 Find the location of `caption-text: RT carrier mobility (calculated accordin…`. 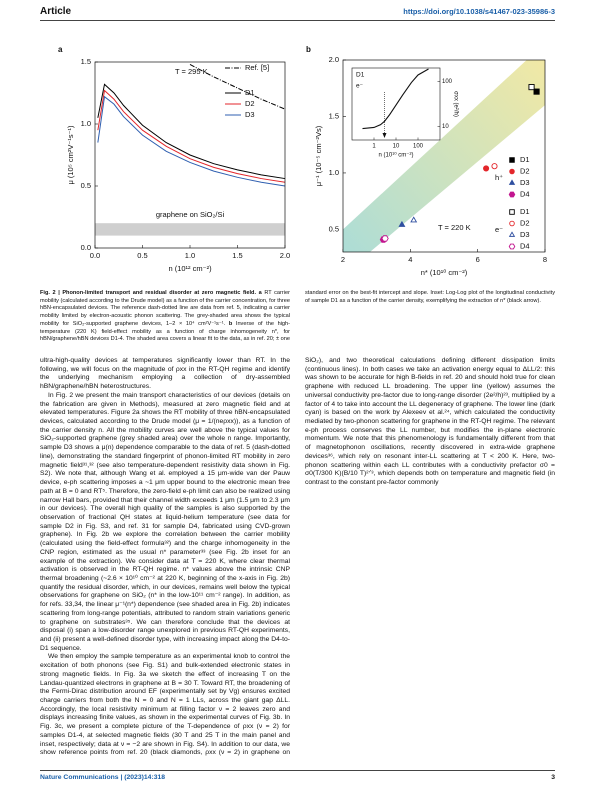

caption-text: RT carrier mobility (calculated accordin… is located at coordinates (165, 308).